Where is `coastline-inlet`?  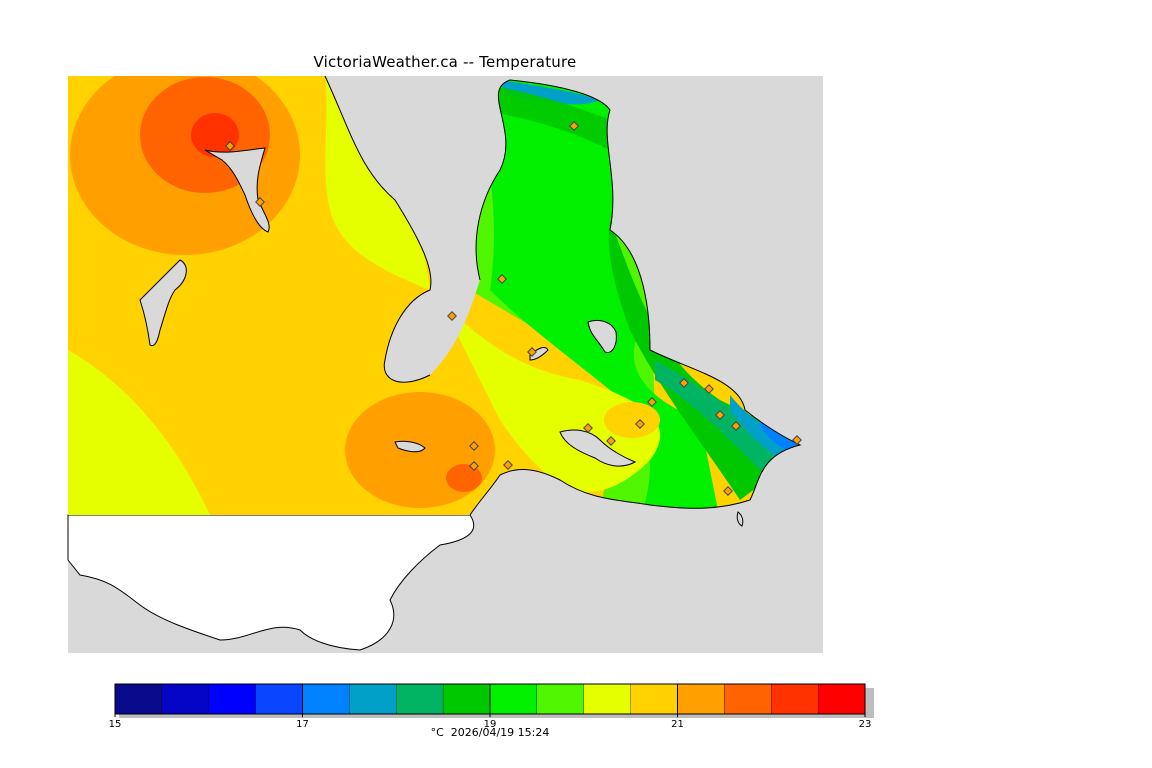
coastline-inlet is located at coordinates (493, 180).